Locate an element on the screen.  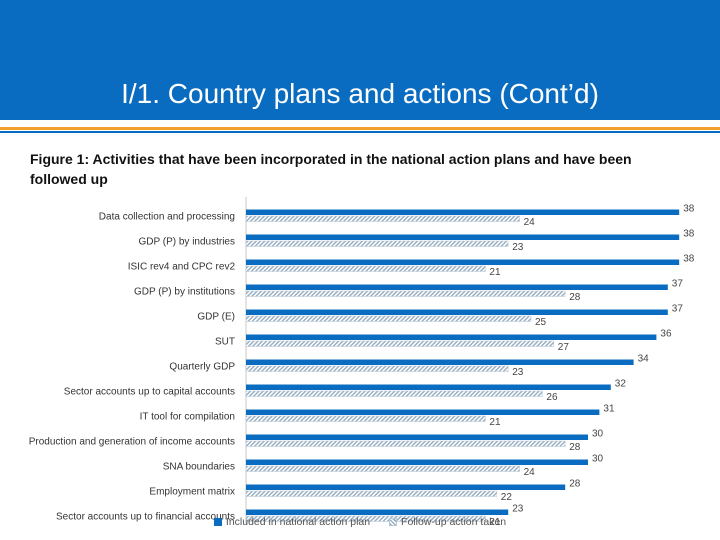
data-label-included: 36 is located at coordinates (666, 334).